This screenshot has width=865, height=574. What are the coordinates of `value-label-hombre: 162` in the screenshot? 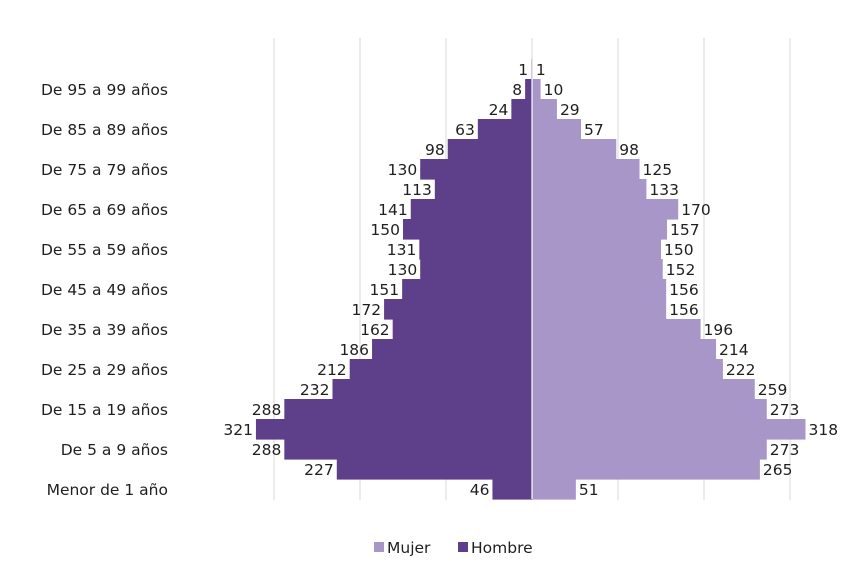 It's located at (375, 330).